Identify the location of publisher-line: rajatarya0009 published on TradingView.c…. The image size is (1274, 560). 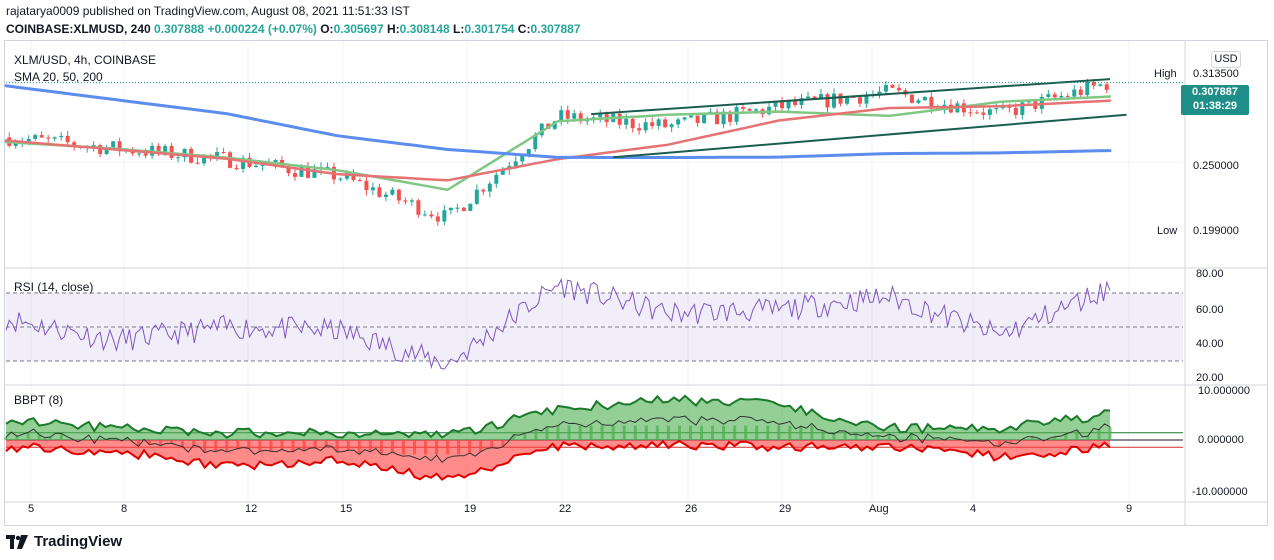
(208, 11).